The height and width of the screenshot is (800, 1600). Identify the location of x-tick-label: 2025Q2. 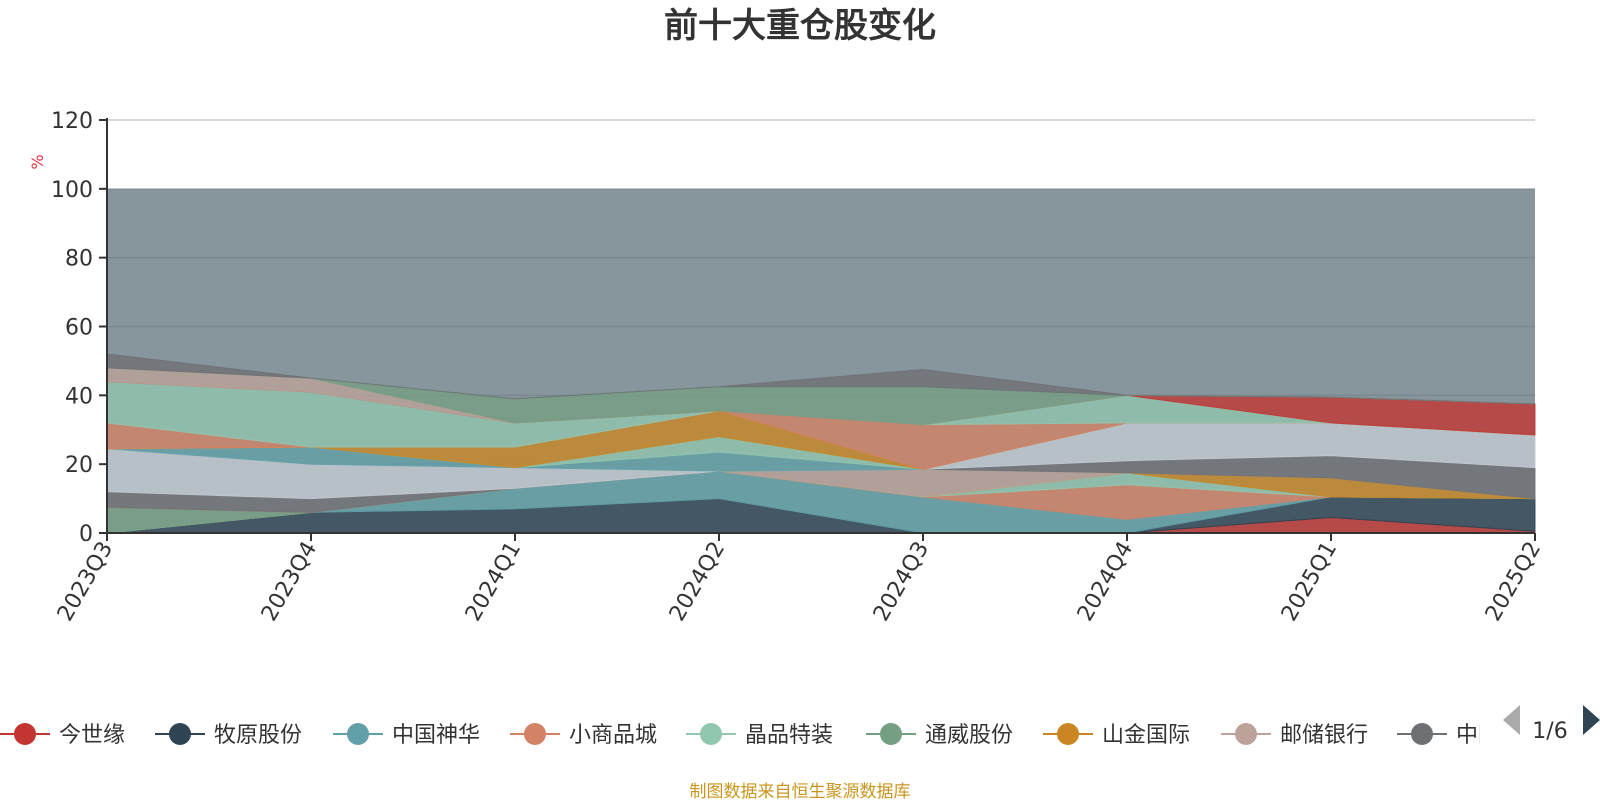
(1513, 582).